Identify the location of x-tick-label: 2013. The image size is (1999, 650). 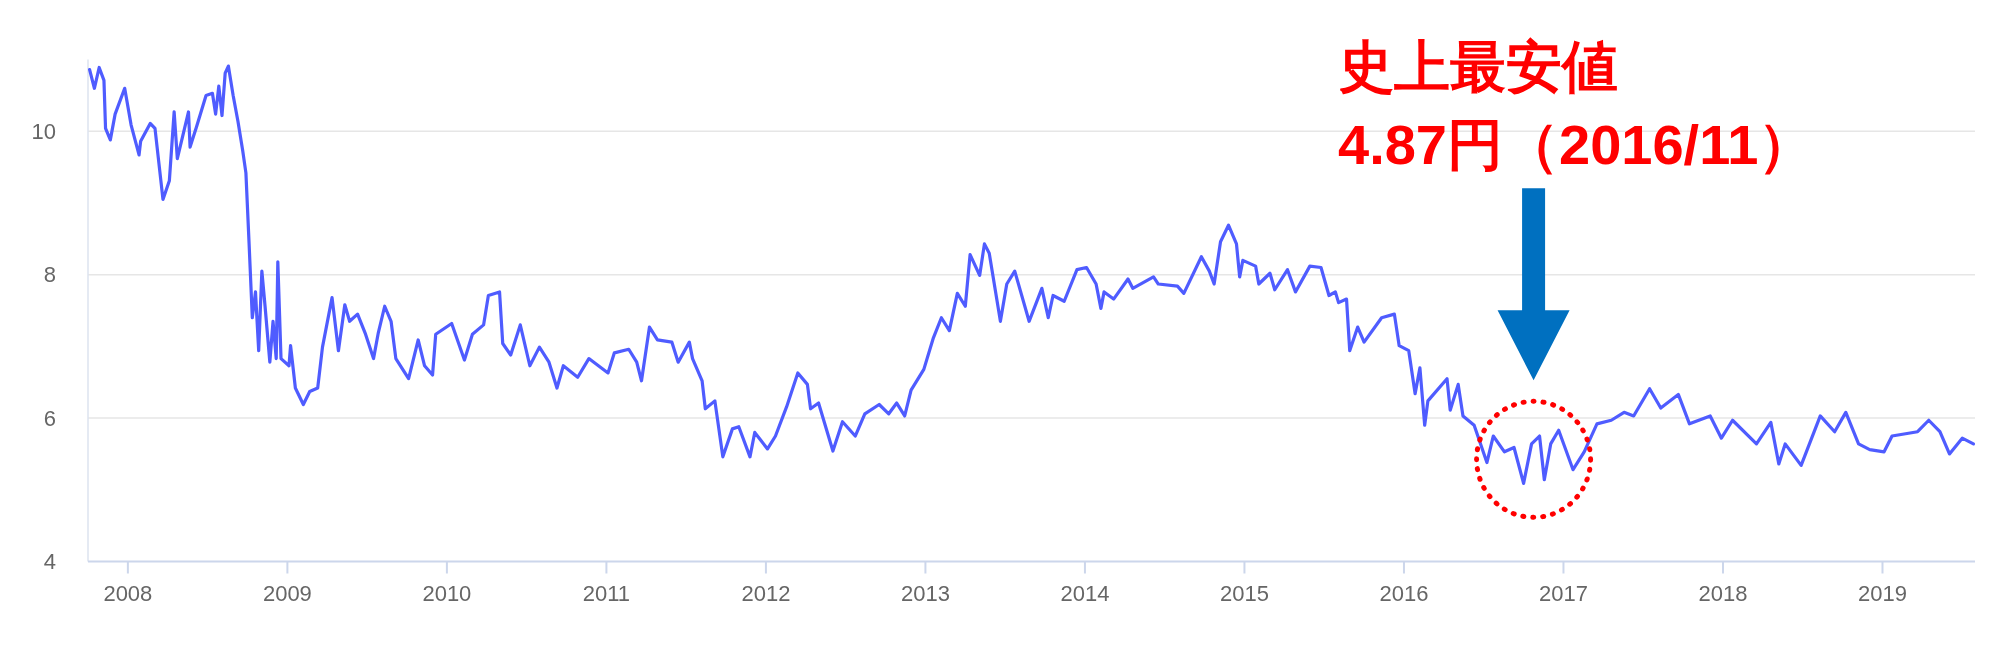
(925, 593).